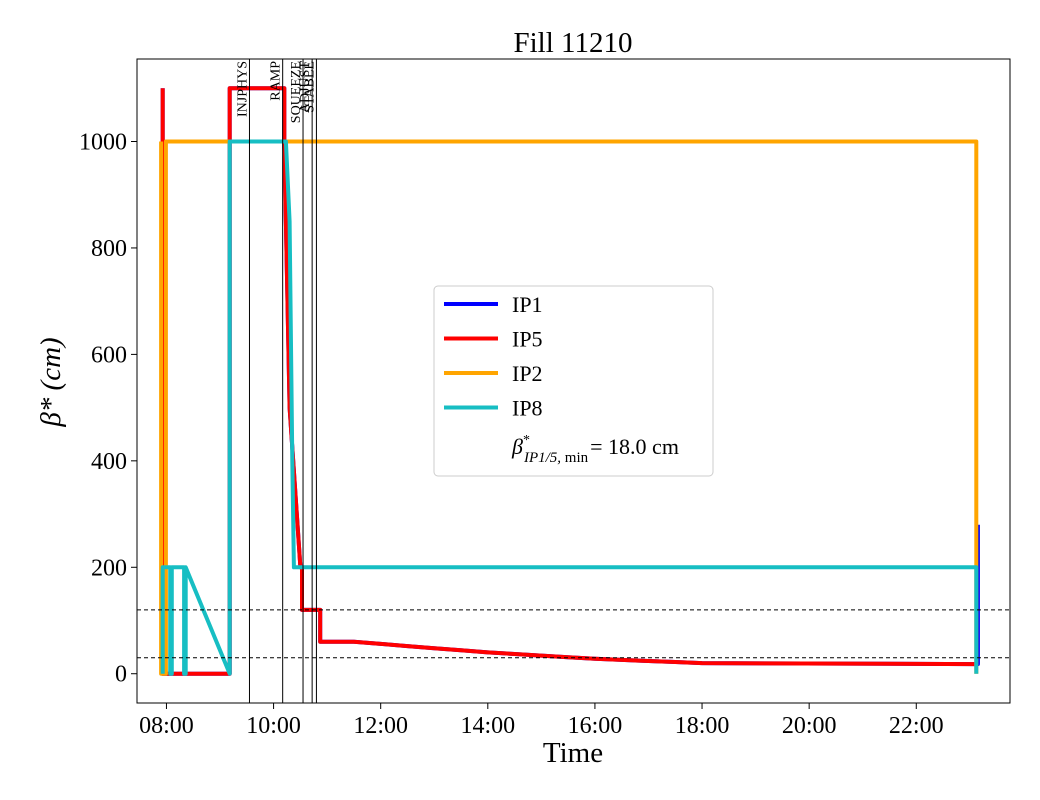 The image size is (1040, 800). What do you see at coordinates (595, 449) in the screenshot?
I see `legend-label-beta-min: β* IP1/5, min= 18.0 cm` at bounding box center [595, 449].